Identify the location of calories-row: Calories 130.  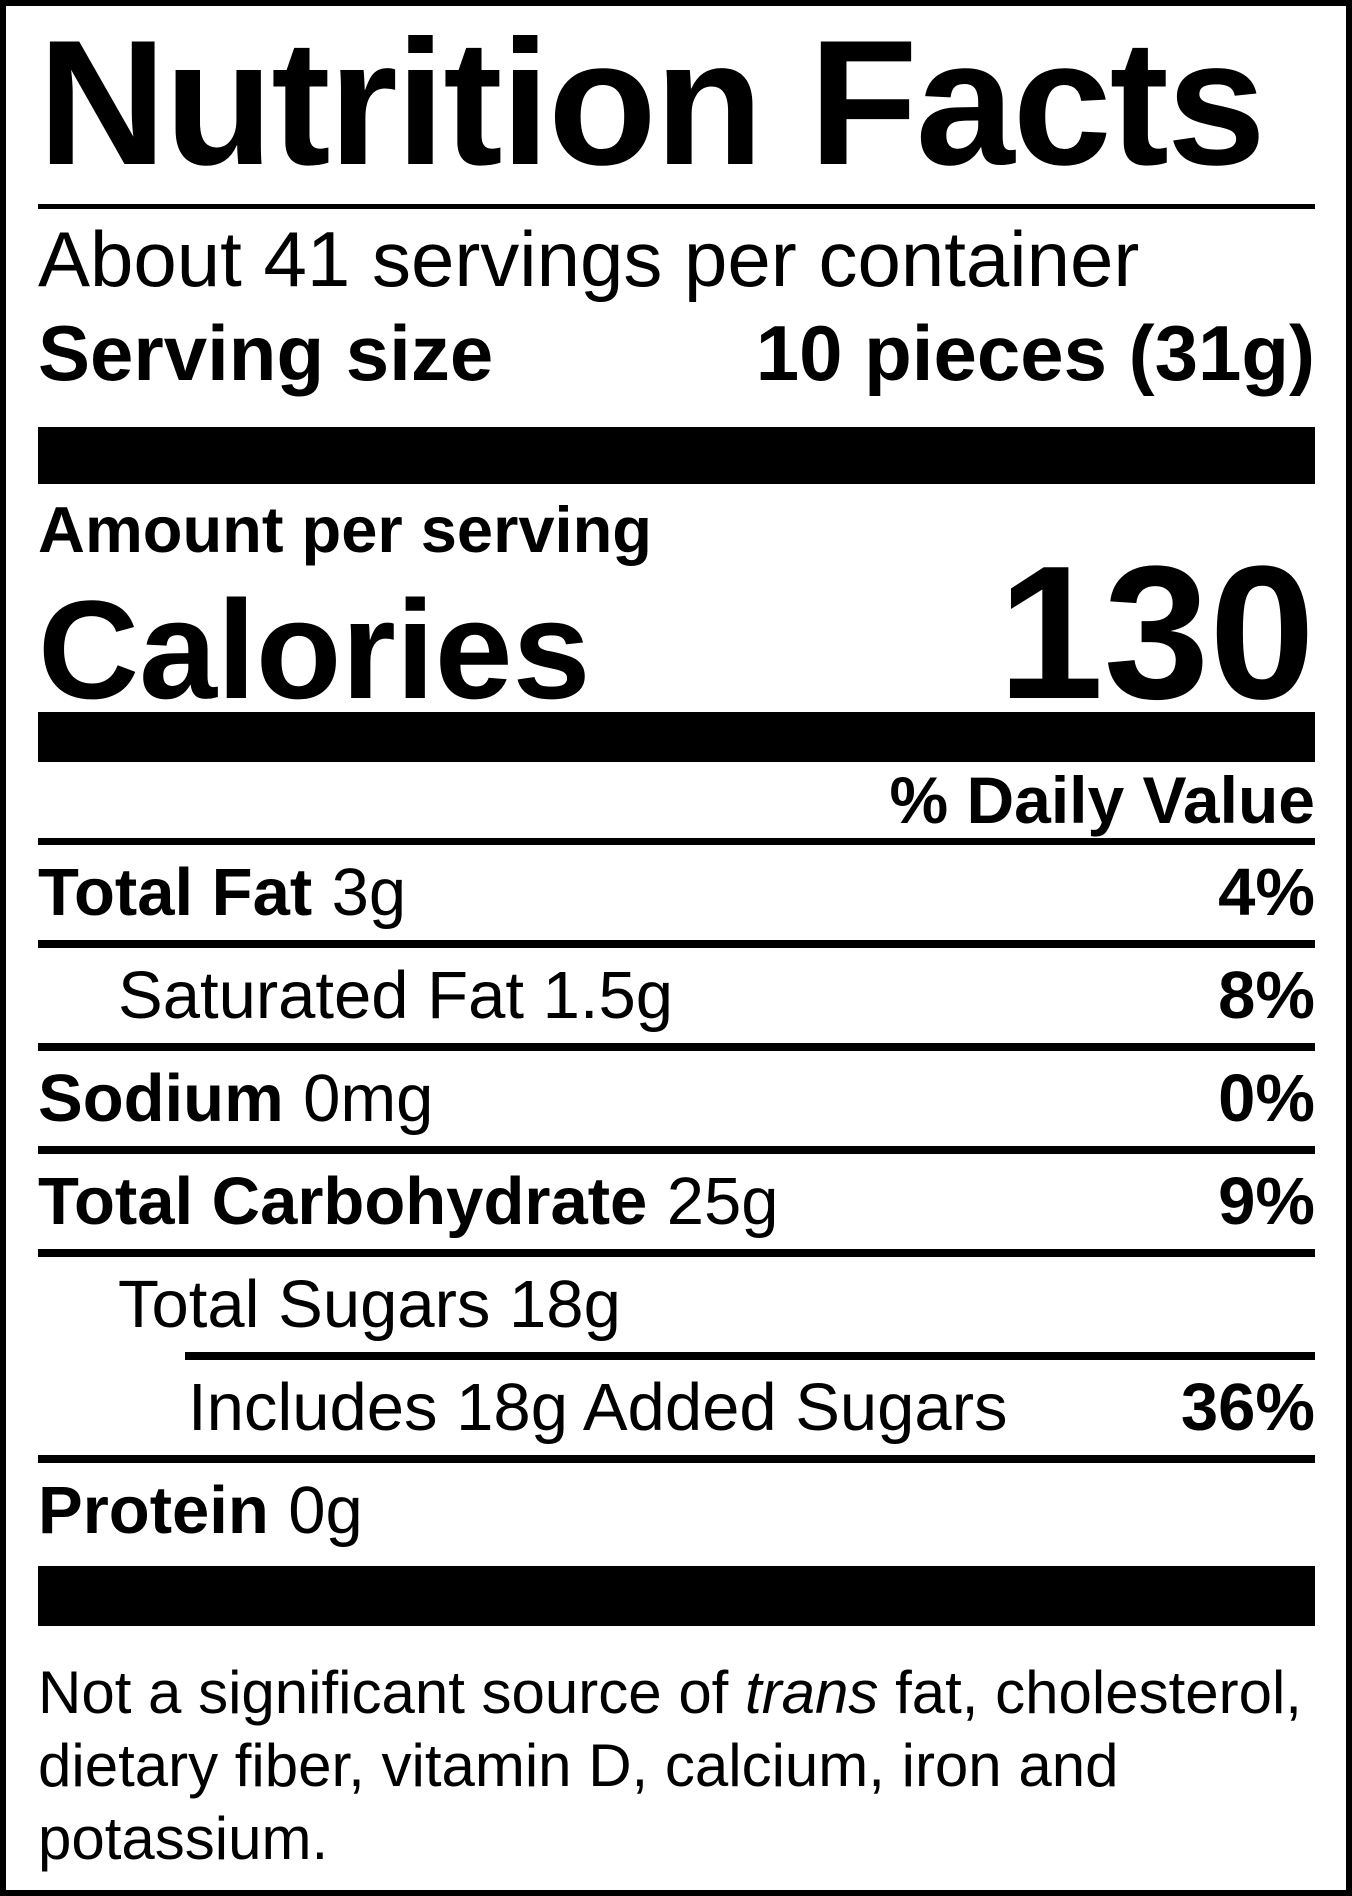
(676, 633).